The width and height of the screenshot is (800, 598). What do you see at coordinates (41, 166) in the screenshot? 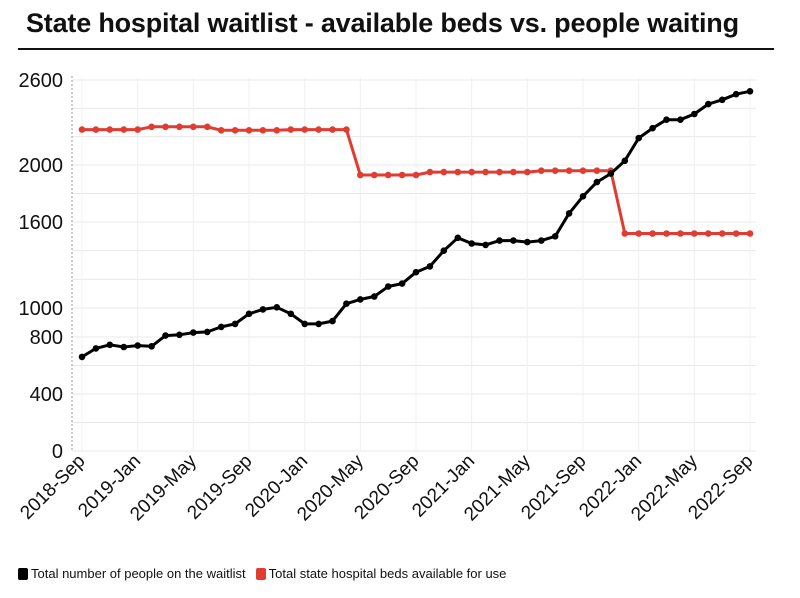
I see `y-tick-label: 2000` at bounding box center [41, 166].